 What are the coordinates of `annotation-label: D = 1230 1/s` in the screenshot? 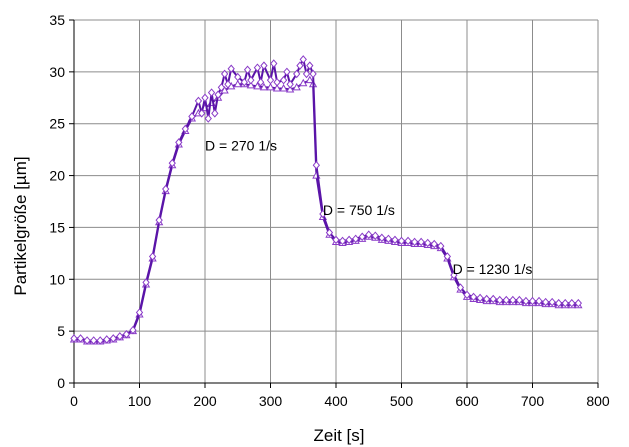 It's located at (493, 269).